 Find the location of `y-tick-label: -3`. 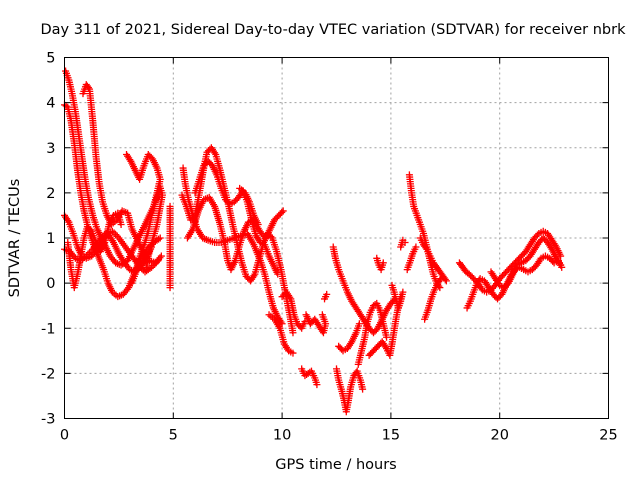

y-tick-label: -3 is located at coordinates (48, 420).